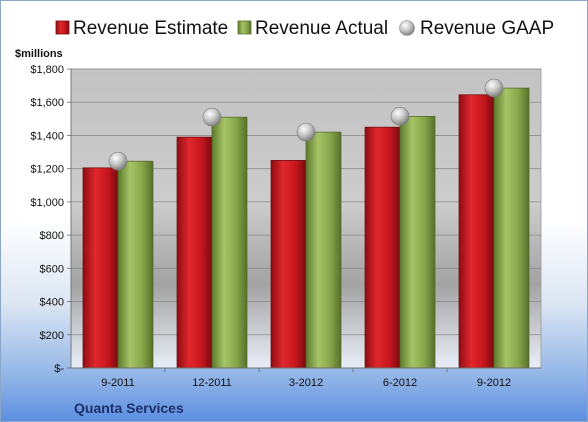 The height and width of the screenshot is (422, 588). Describe the element at coordinates (487, 28) in the screenshot. I see `legend-label-gaap: Revenue GAAP` at that location.